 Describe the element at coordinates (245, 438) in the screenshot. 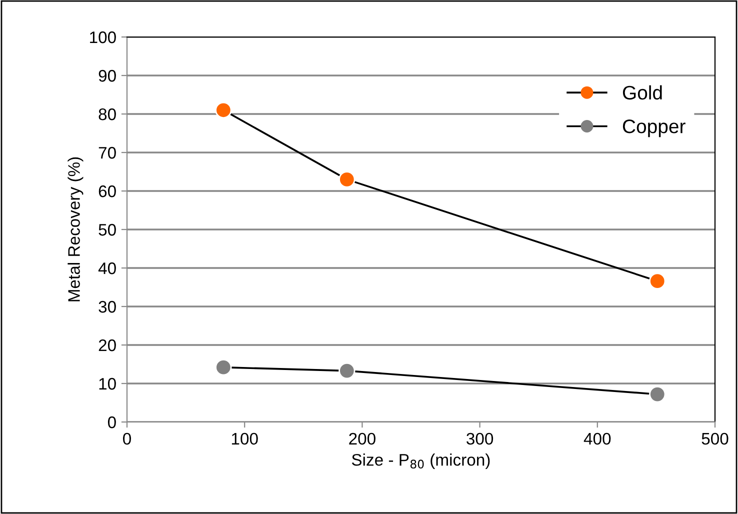

I see `x-tick-label: 100` at that location.